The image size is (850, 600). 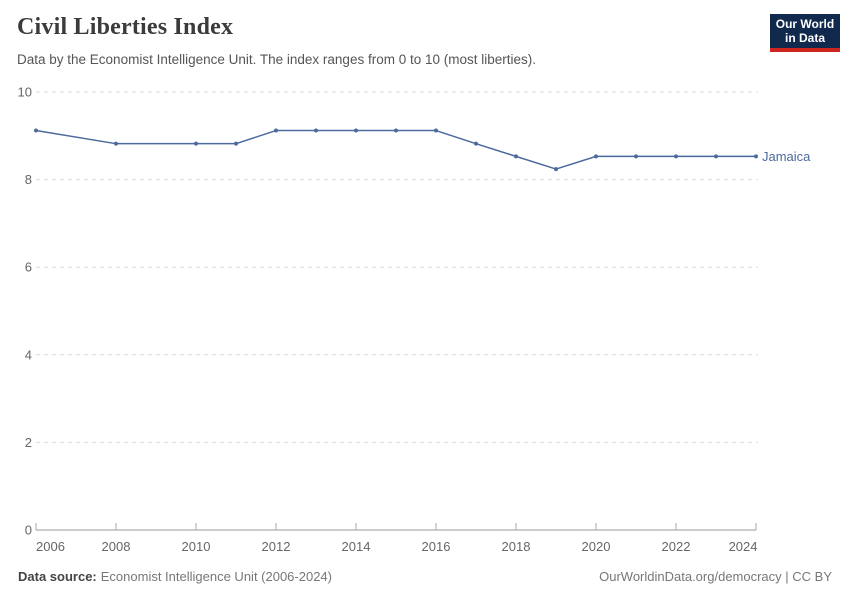 I want to click on logo-red-bar, so click(x=805, y=50).